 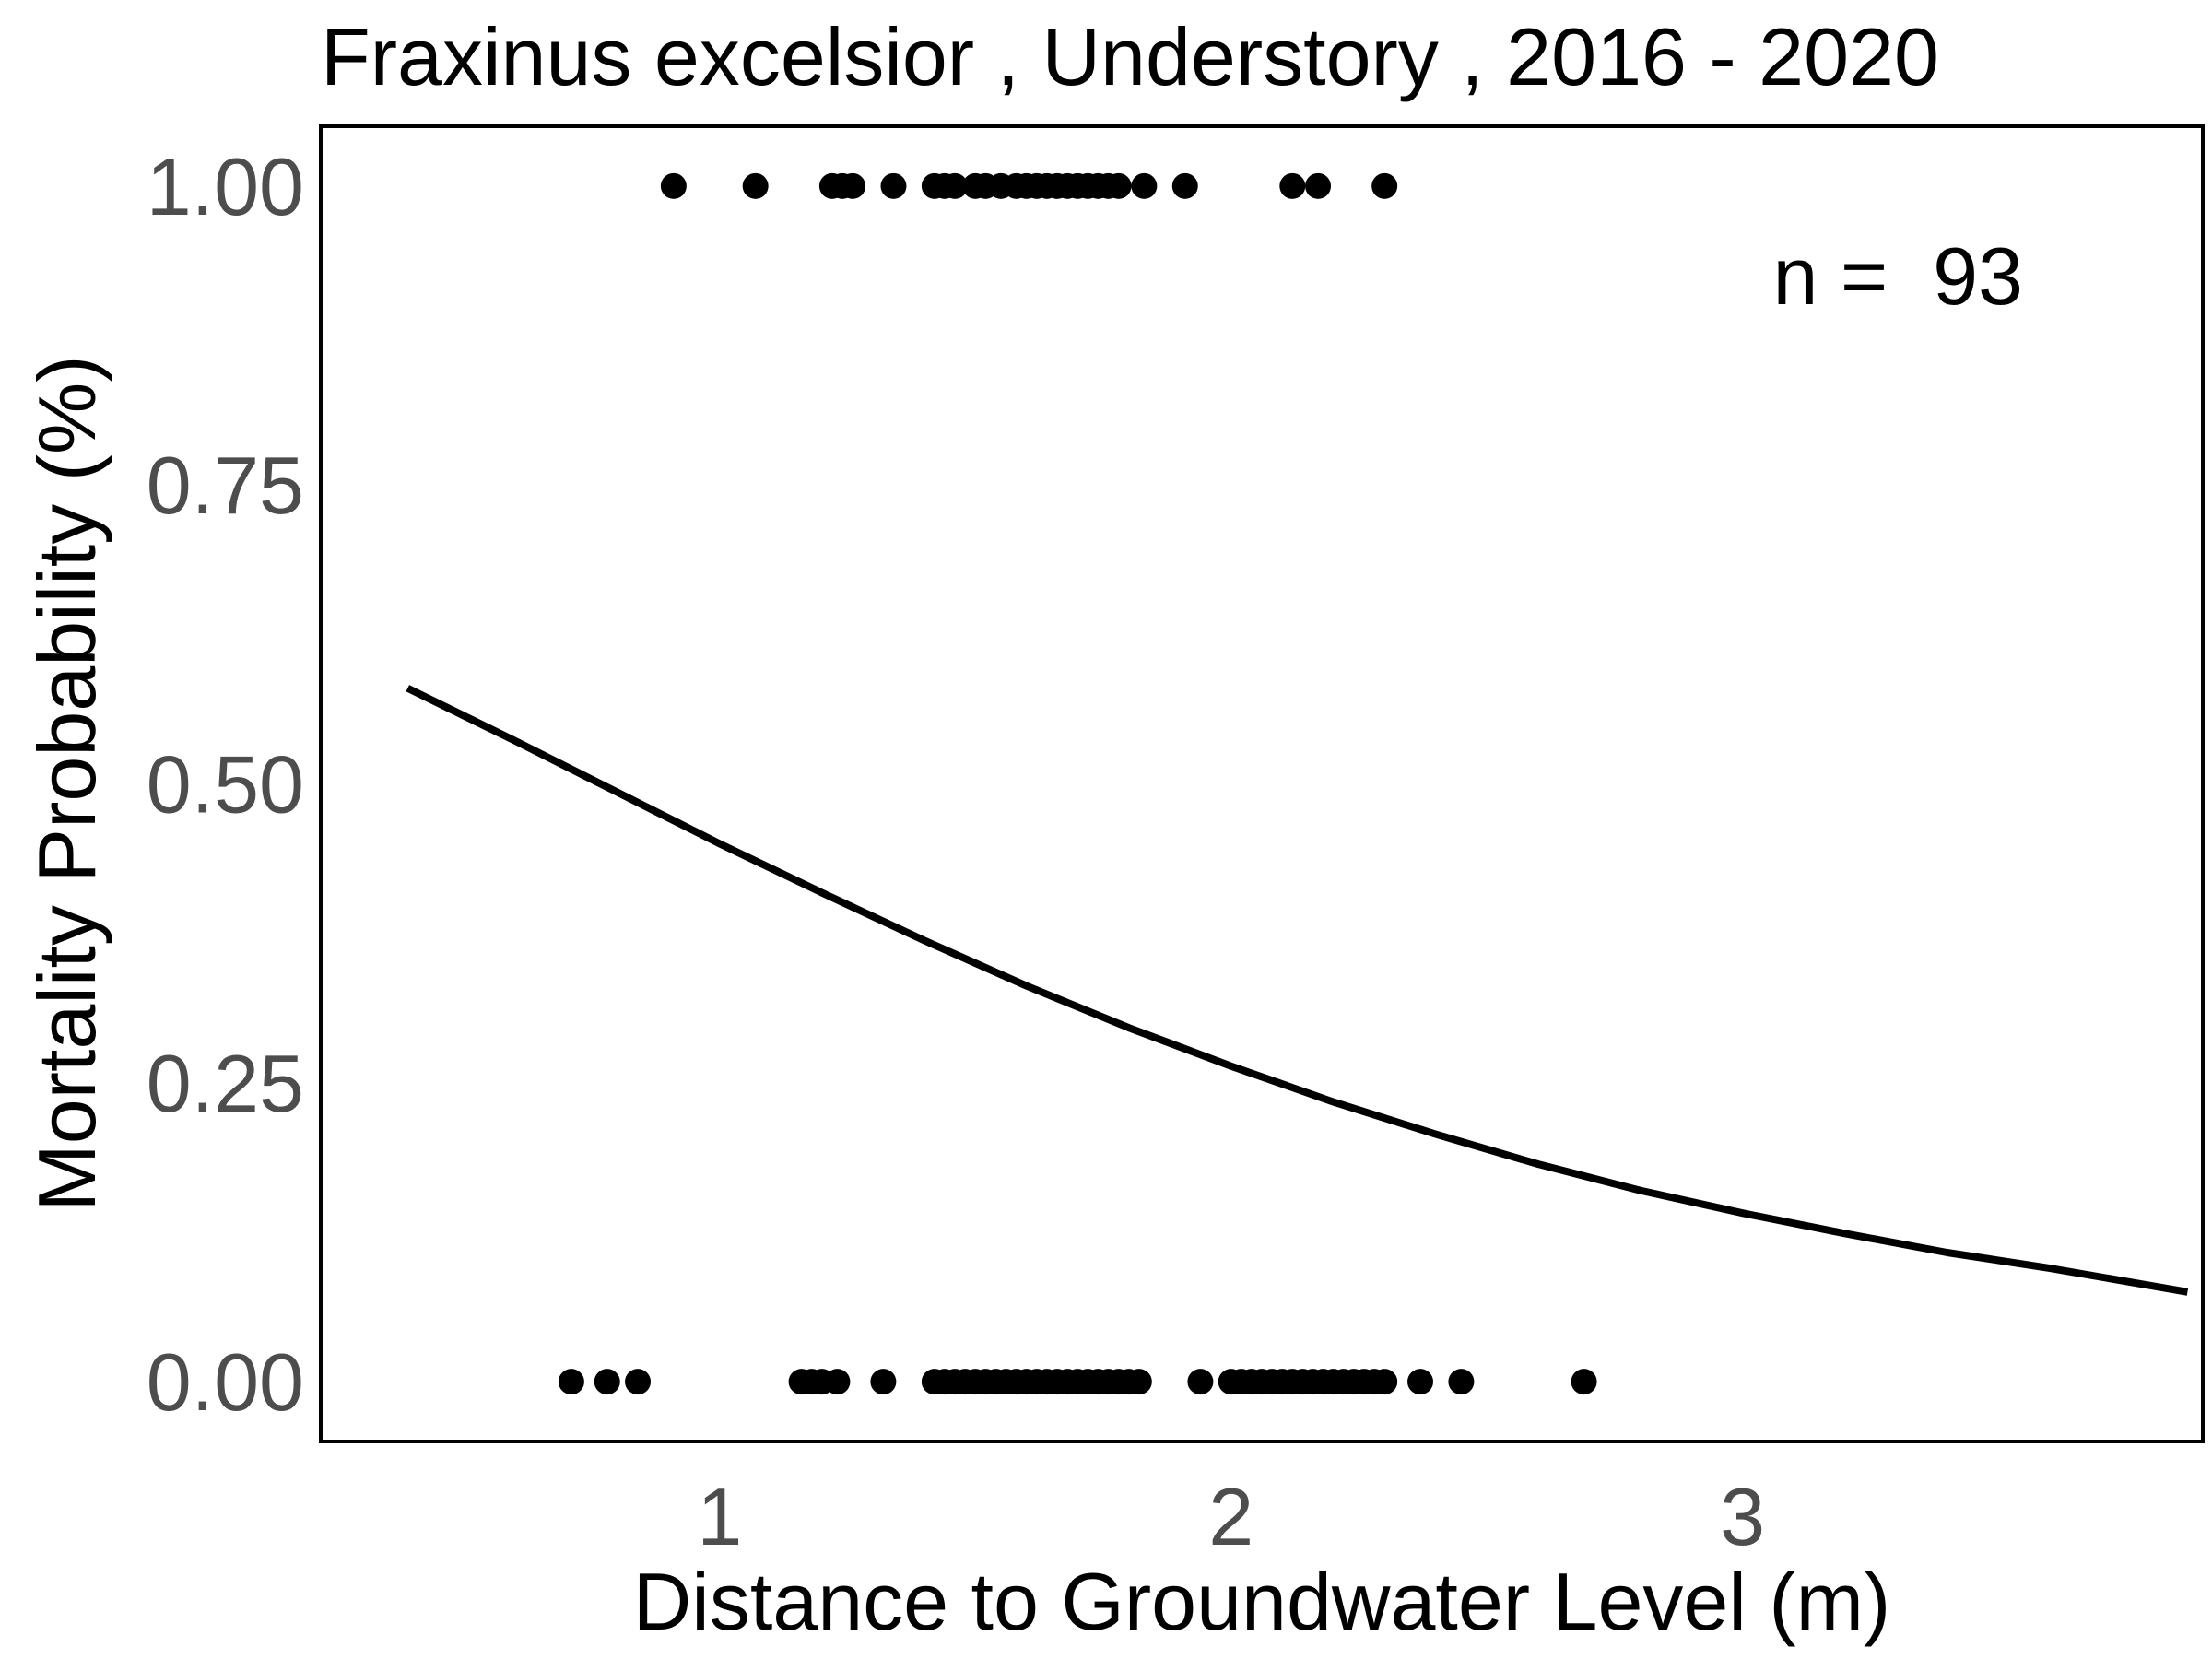 I want to click on y-tick-label: 1.00, so click(x=225, y=186).